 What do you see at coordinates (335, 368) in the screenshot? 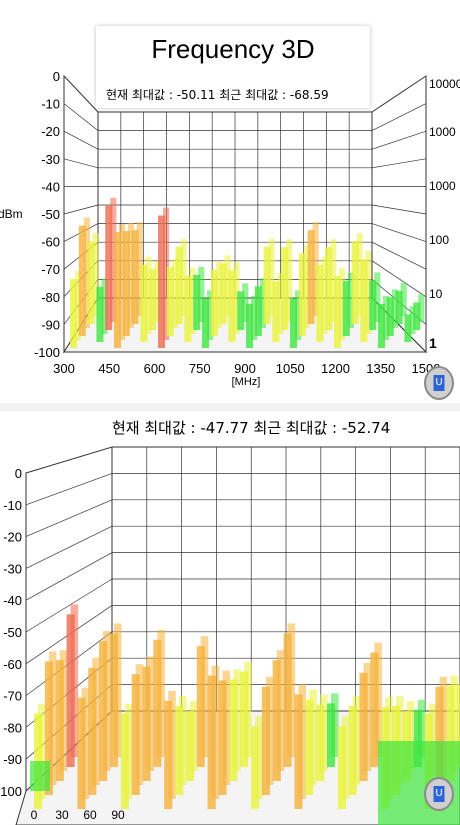
I see `x-tick-label: 1200` at bounding box center [335, 368].